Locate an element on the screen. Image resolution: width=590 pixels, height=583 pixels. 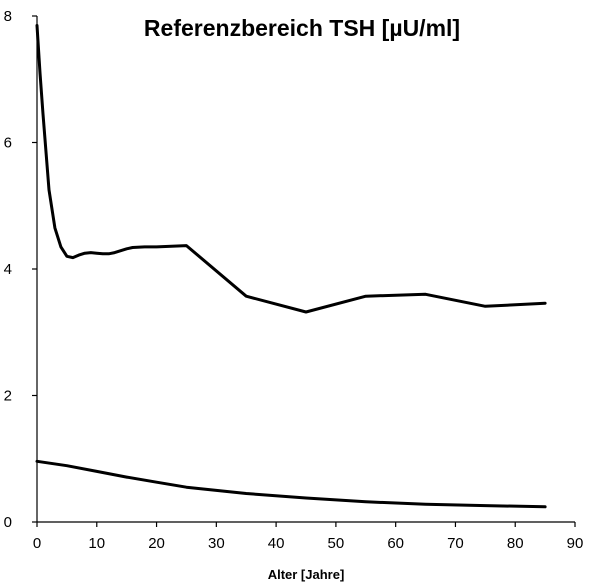
y-axis: 0 2 4 6 8 is located at coordinates (21, 269).